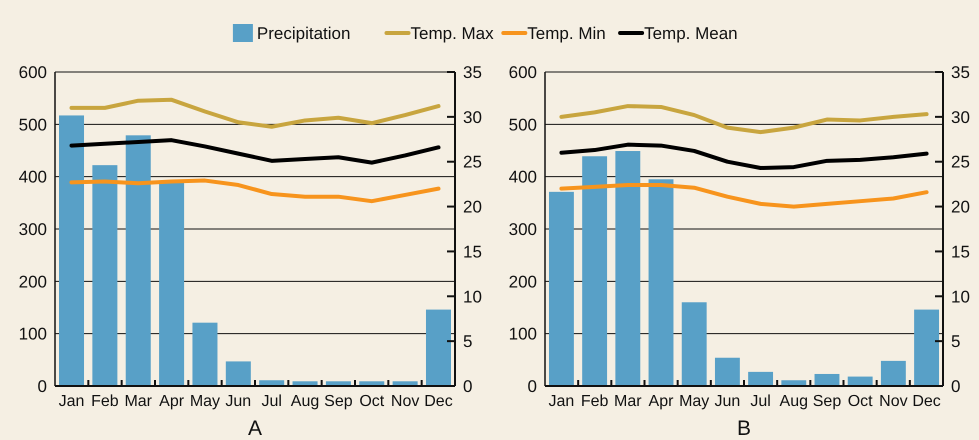 This screenshot has width=979, height=440. What do you see at coordinates (691, 33) in the screenshot?
I see `legend-label: Temp. Mean` at bounding box center [691, 33].